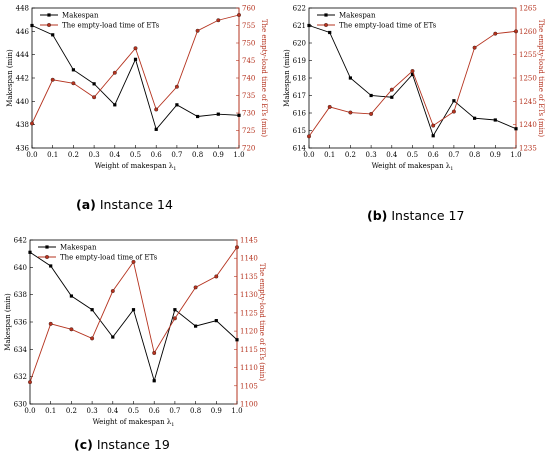  What do you see at coordinates (453, 155) in the screenshot?
I see `x-tick-label: 0.7` at bounding box center [453, 155].